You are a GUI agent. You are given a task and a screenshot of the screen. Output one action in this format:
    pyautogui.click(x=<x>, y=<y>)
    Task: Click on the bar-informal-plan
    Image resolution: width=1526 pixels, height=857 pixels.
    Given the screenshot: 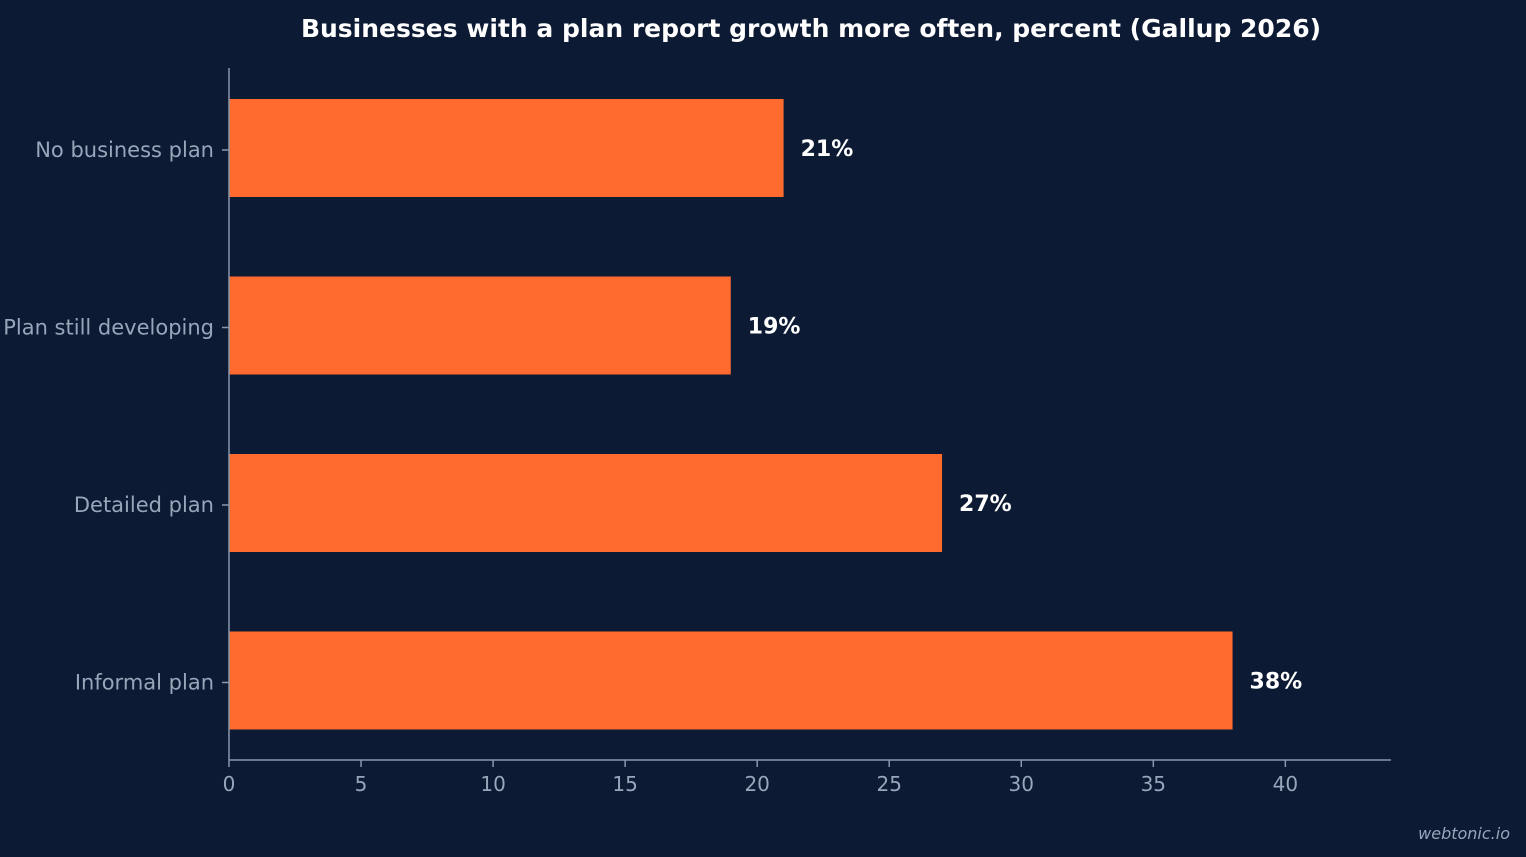 What is the action you would take?
    pyautogui.click(x=731, y=680)
    